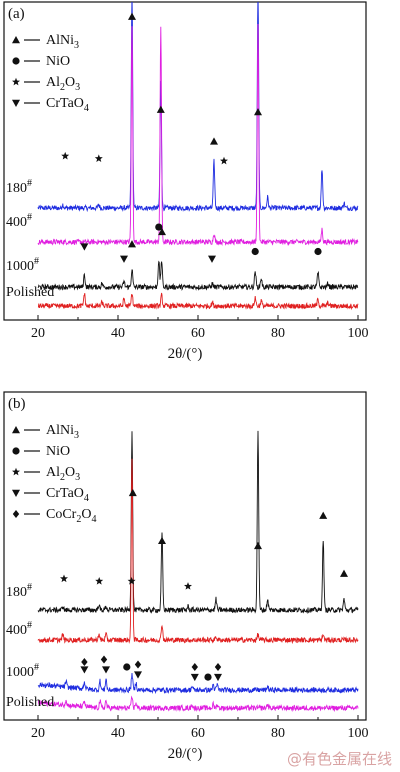 The width and height of the screenshot is (400, 772). Describe the element at coordinates (38, 733) in the screenshot. I see `x-tick-label: 20` at that location.